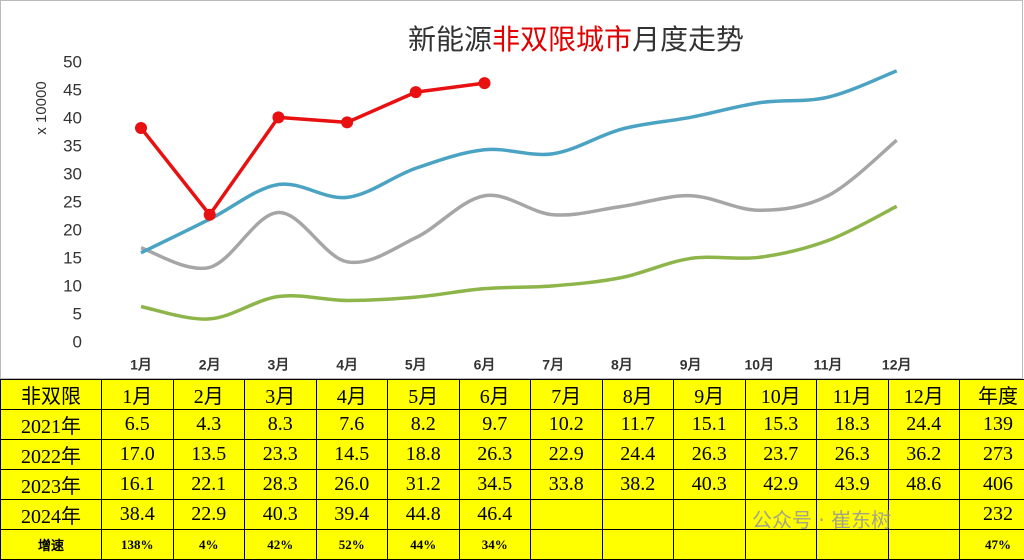 The width and height of the screenshot is (1024, 560). Describe the element at coordinates (495, 425) in the screenshot. I see `table-cell: 9.7` at that location.